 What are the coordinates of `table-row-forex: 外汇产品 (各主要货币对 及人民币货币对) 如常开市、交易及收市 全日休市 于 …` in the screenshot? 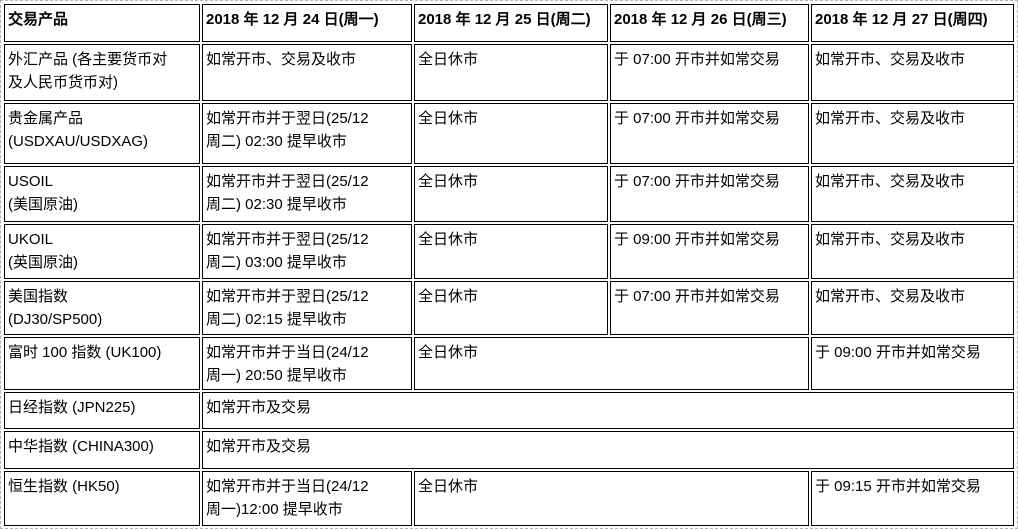 It's located at (509, 72).